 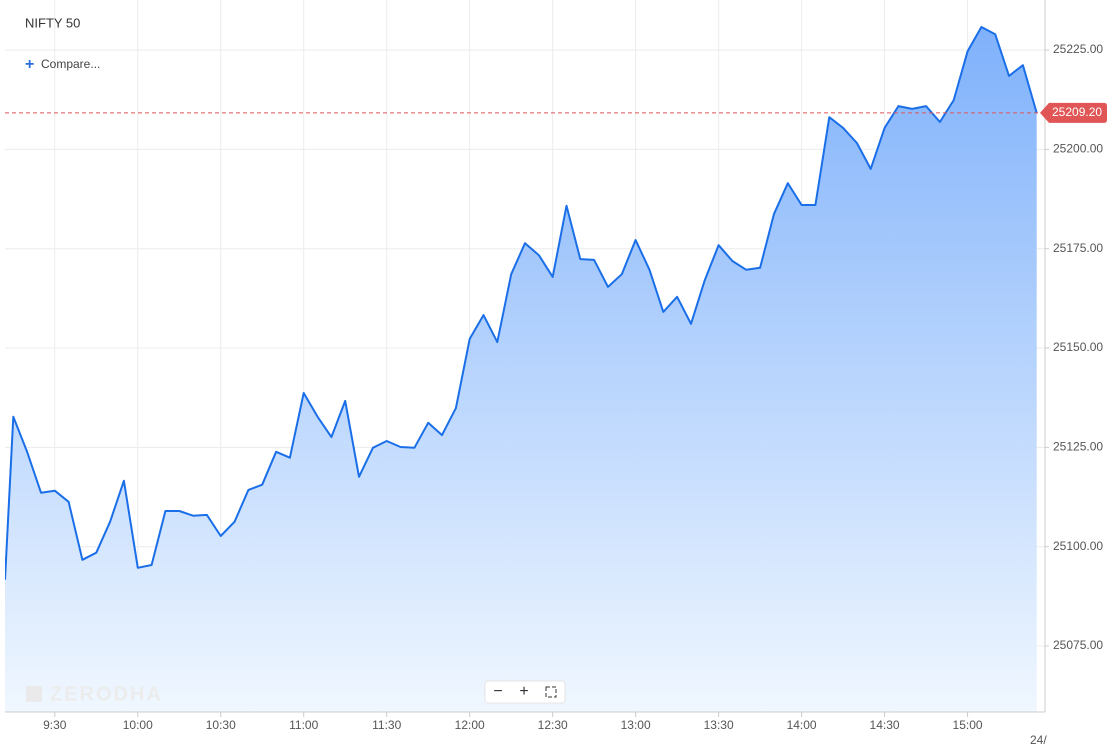 I want to click on zoom-controls: − +, so click(x=525, y=692).